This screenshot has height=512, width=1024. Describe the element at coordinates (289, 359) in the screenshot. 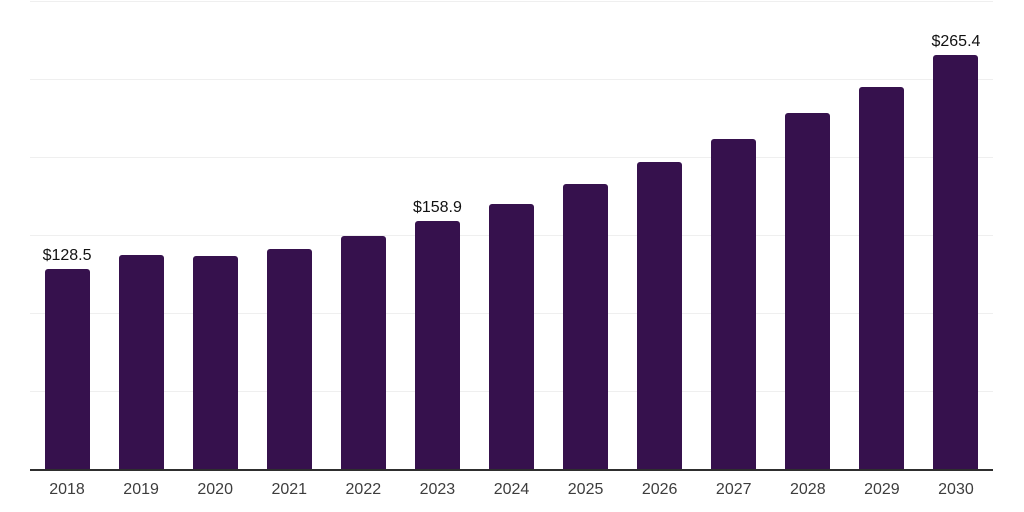

I see `bar-2021` at that location.